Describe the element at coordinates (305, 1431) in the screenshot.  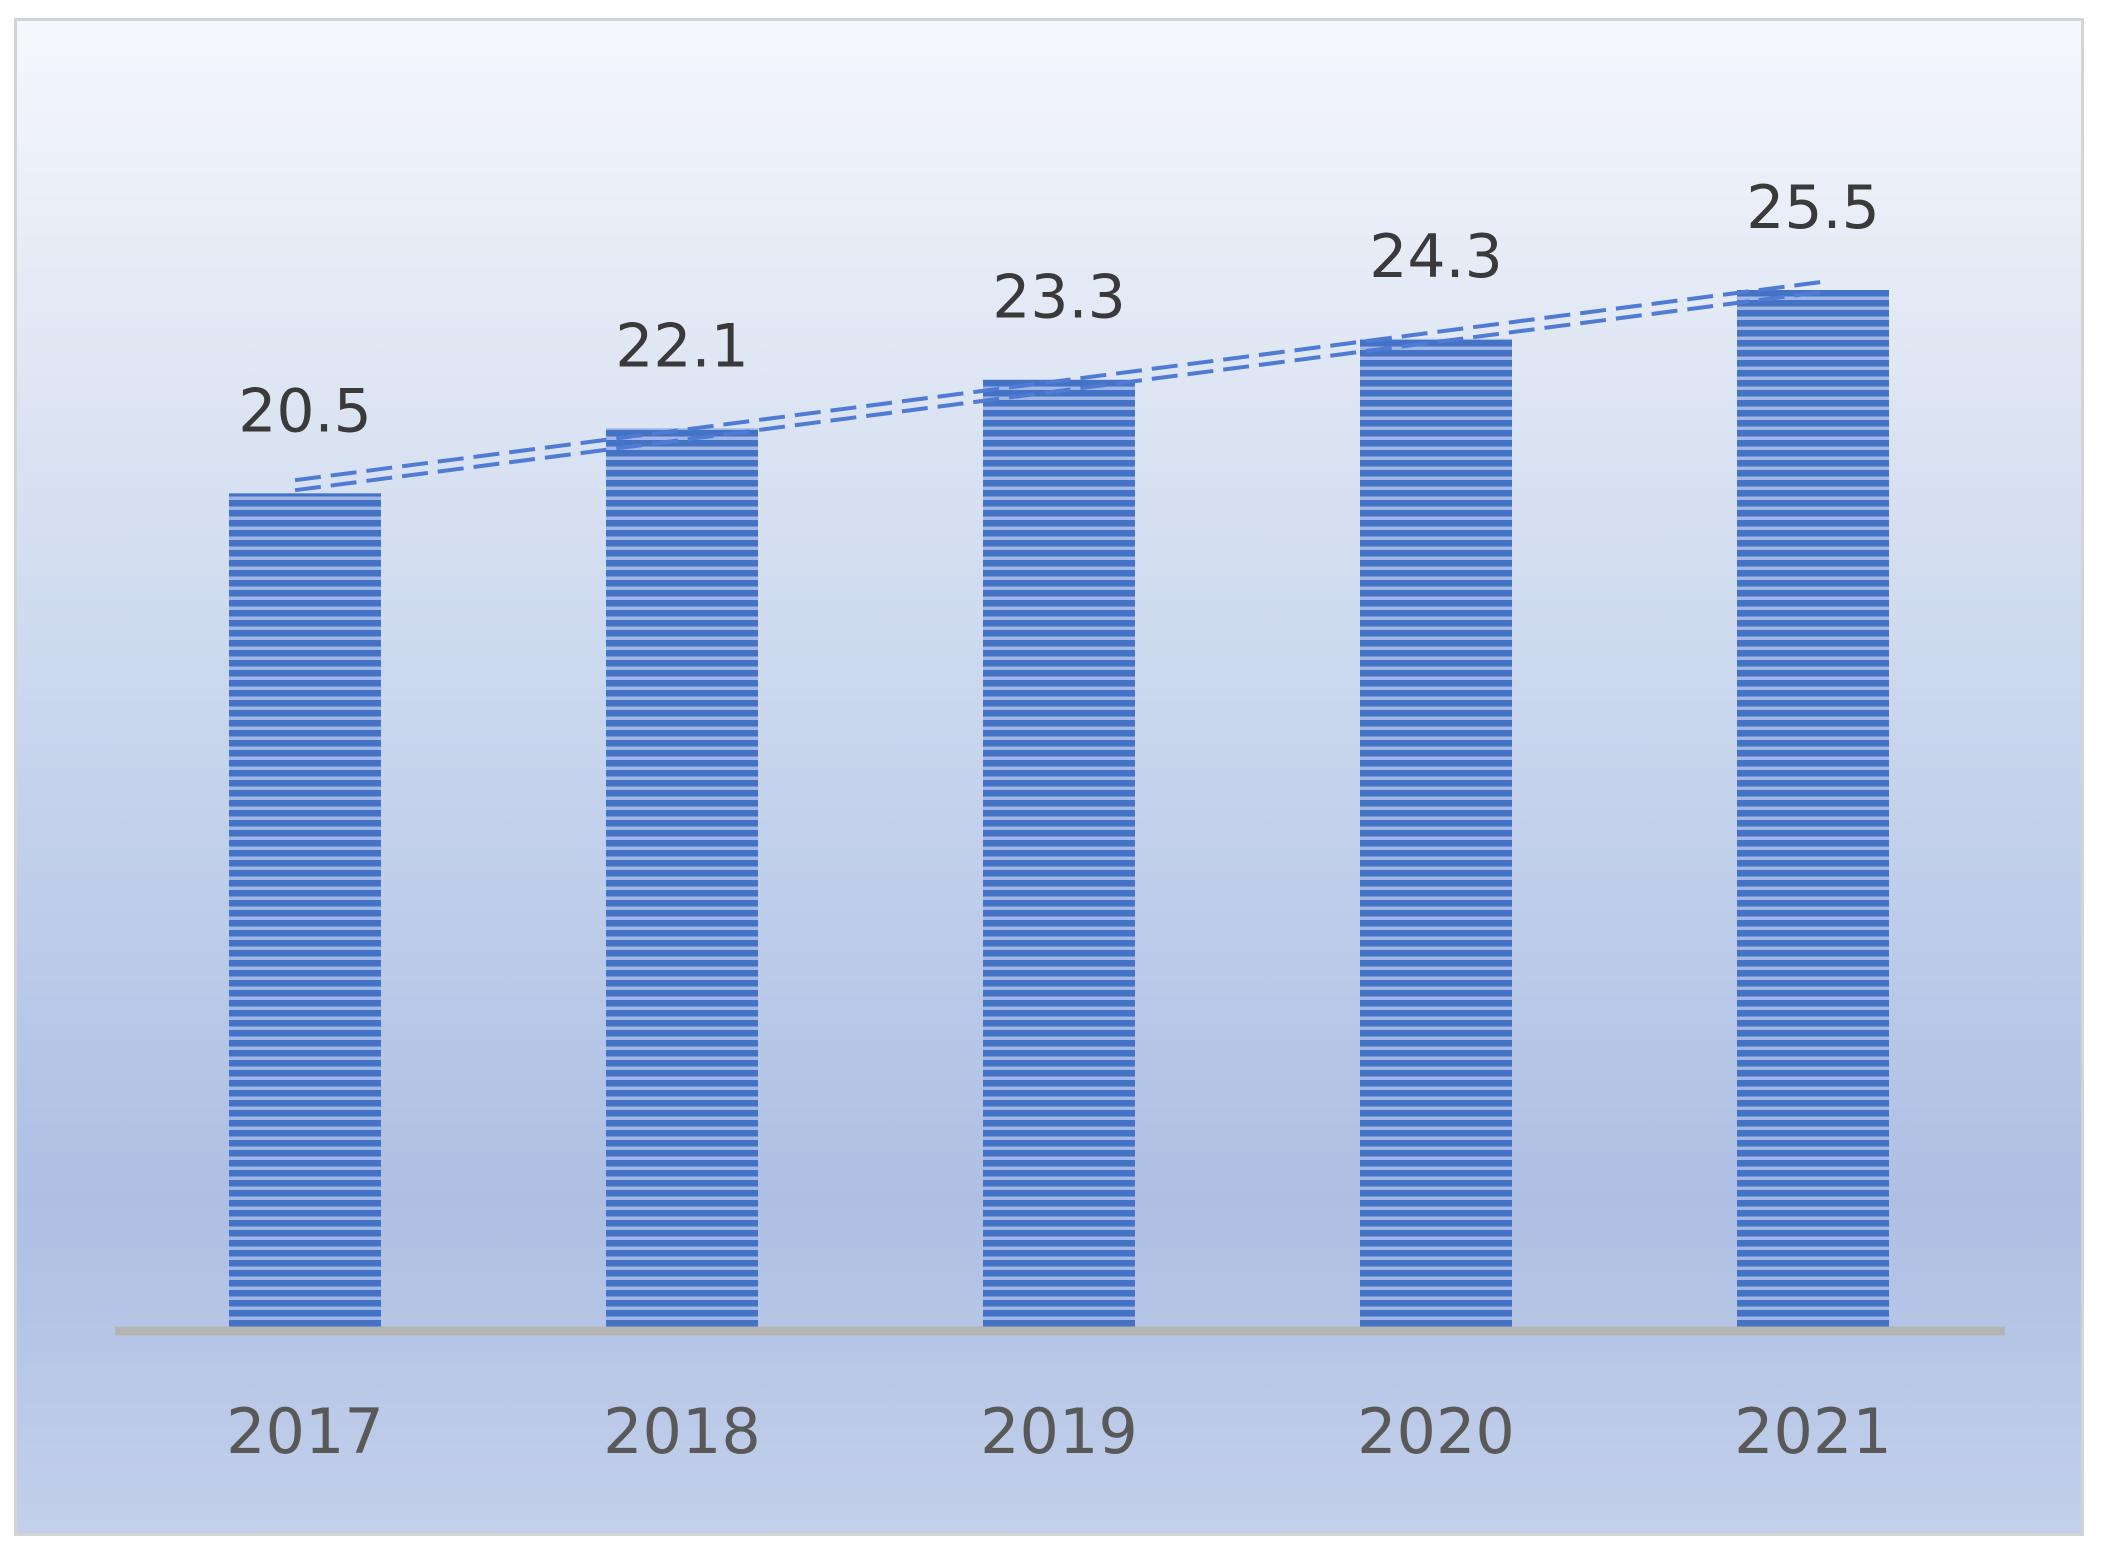
I see `x-tick-label-2017: 2017` at that location.